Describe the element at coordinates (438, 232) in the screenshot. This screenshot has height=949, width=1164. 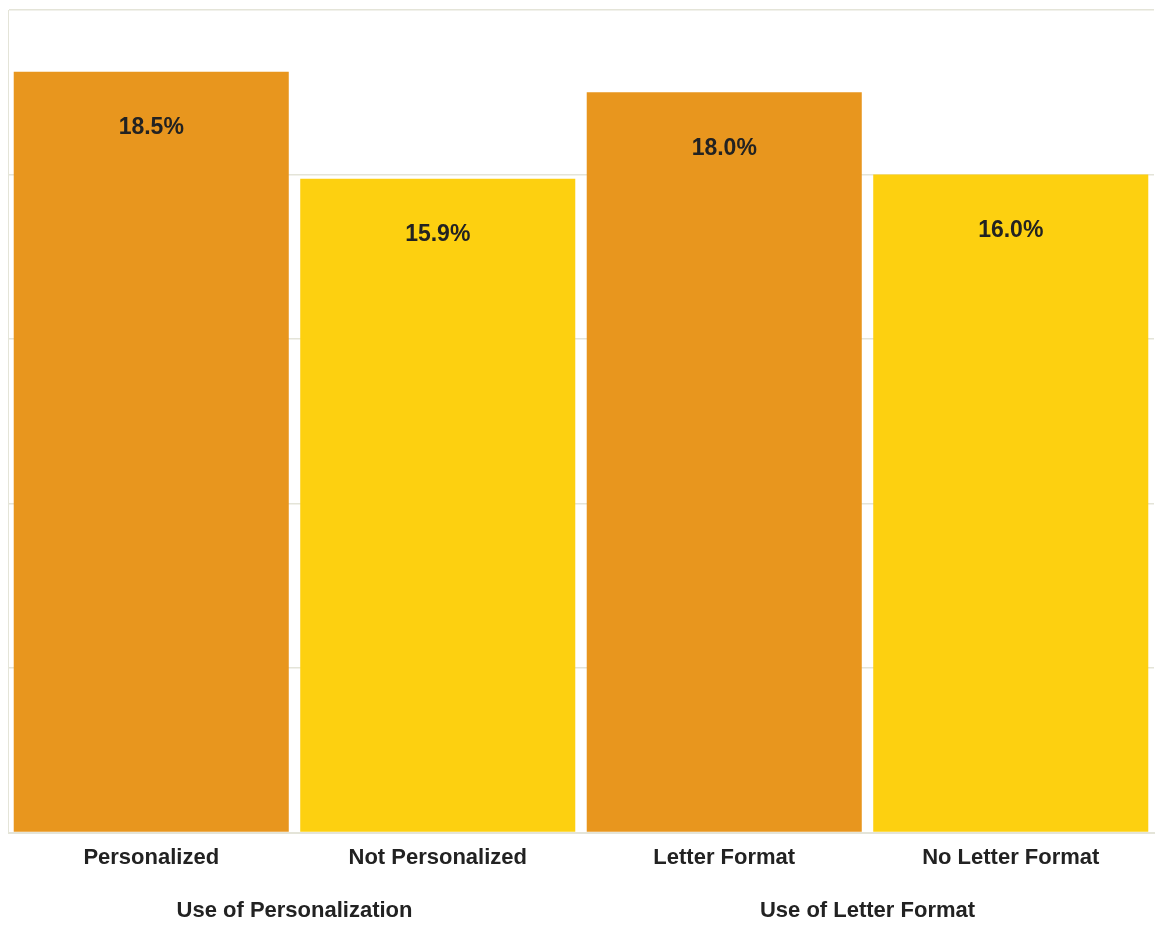
I see `data-label: 15.9%` at that location.